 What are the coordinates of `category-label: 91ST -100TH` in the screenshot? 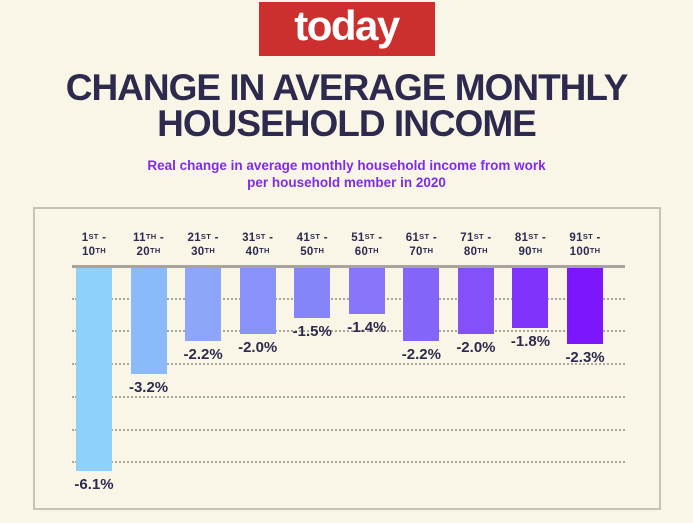 It's located at (585, 245).